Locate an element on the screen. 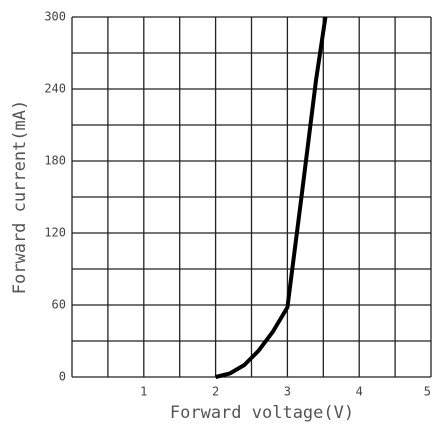  y-tick-label: 0 is located at coordinates (62, 377).